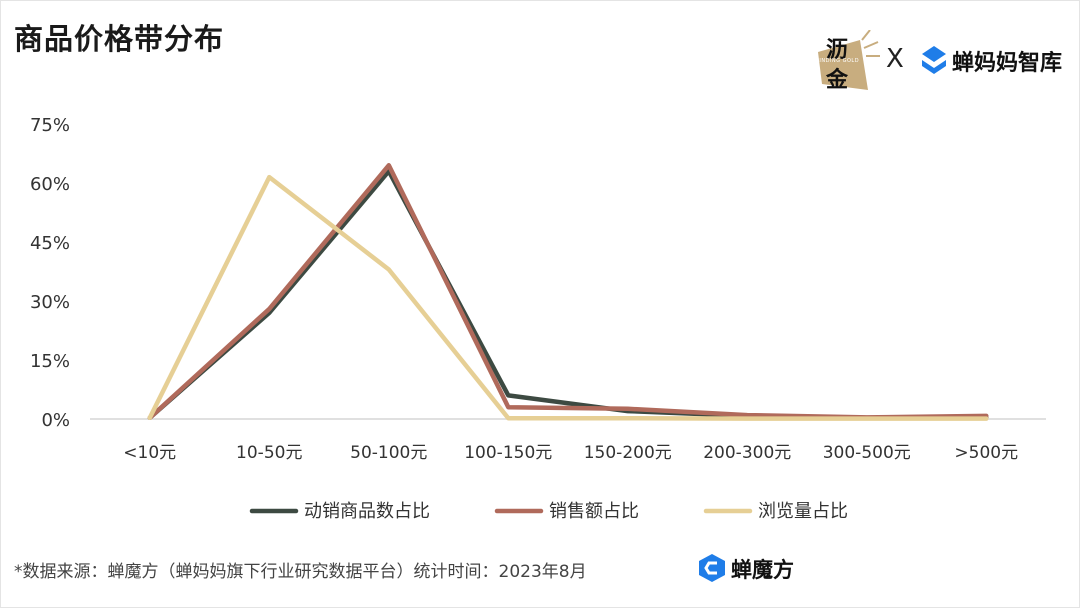 The height and width of the screenshot is (608, 1080). What do you see at coordinates (50, 302) in the screenshot?
I see `y-tick-label: 30%` at bounding box center [50, 302].